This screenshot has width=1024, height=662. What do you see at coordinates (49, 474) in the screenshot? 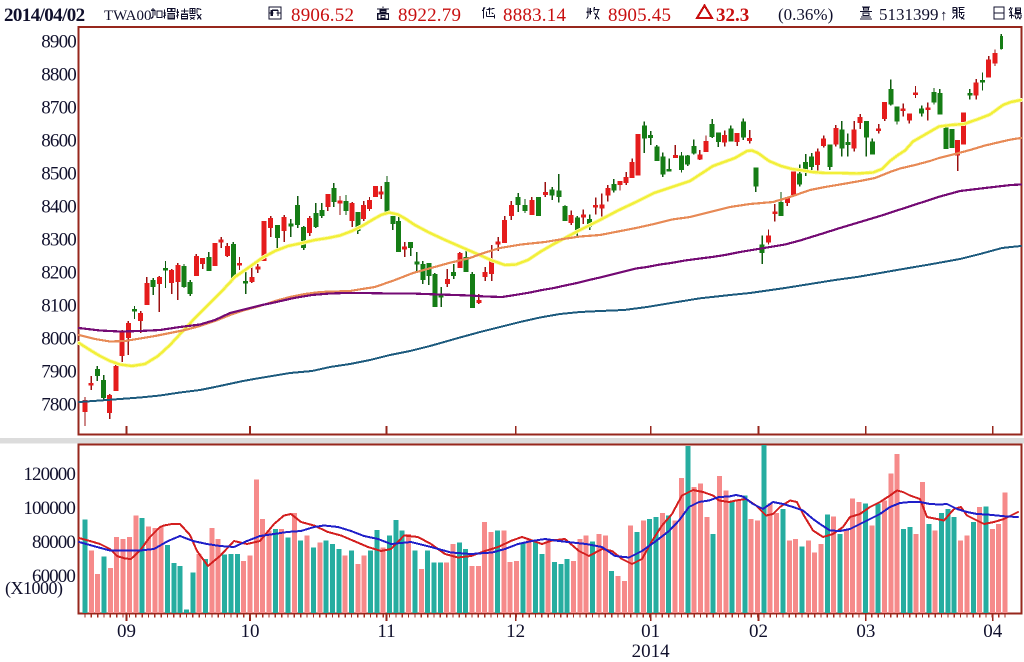
I see `svg-text: 120000` at bounding box center [49, 474].